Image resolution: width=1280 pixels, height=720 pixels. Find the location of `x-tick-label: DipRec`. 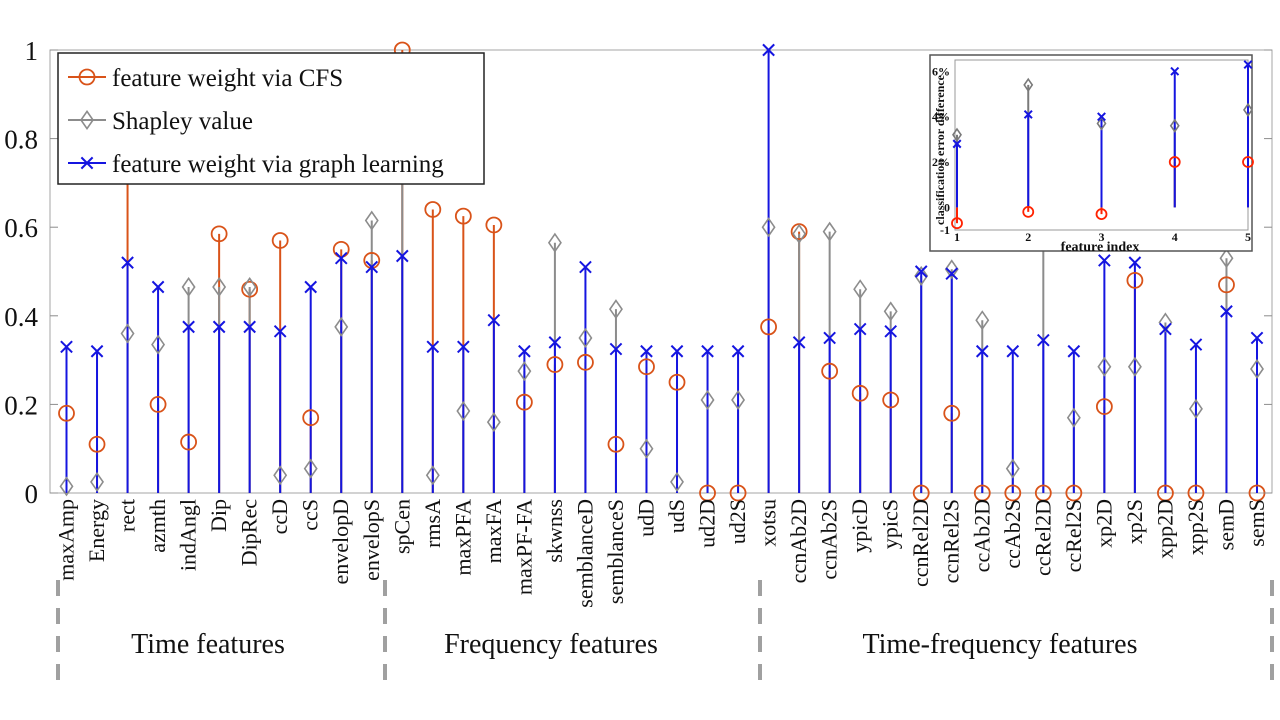

x-tick-label: DipRec is located at coordinates (249, 532).